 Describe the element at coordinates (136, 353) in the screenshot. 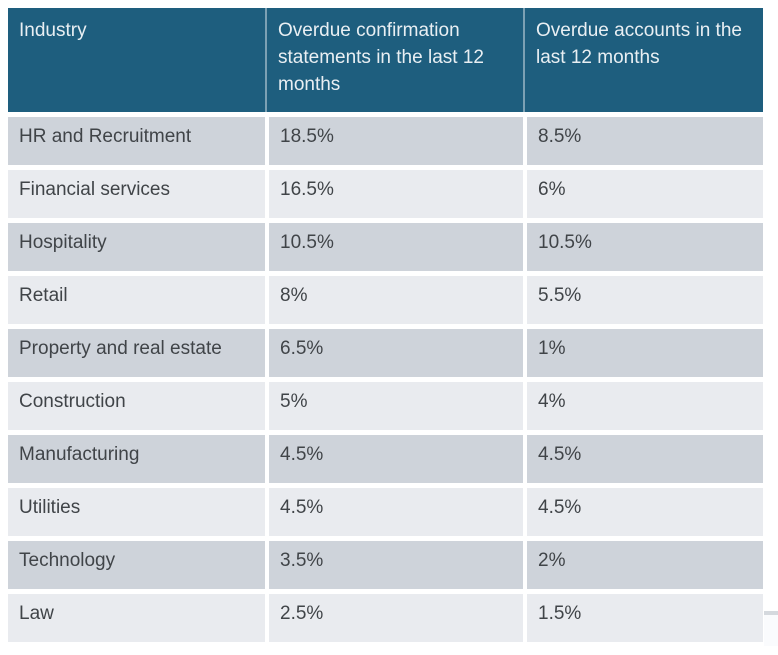

I see `industry-cell: Property and real estate` at that location.